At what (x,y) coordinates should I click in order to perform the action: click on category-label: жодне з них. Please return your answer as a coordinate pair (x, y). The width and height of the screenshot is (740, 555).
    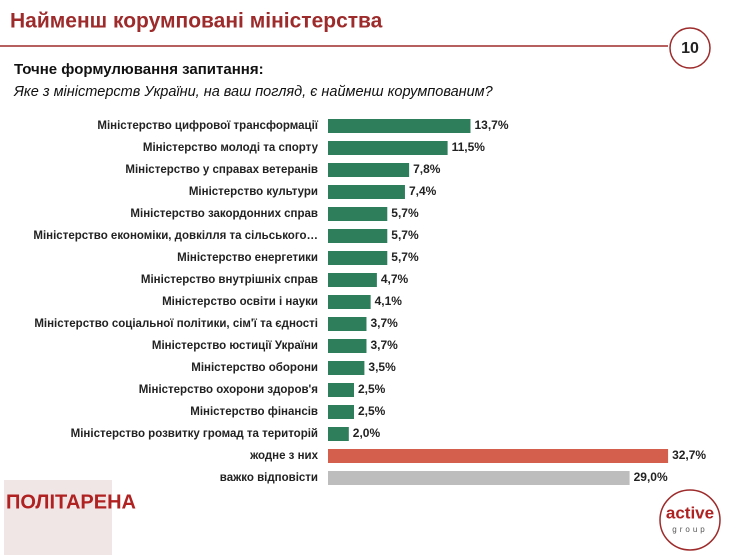
    Looking at the image, I should click on (284, 456).